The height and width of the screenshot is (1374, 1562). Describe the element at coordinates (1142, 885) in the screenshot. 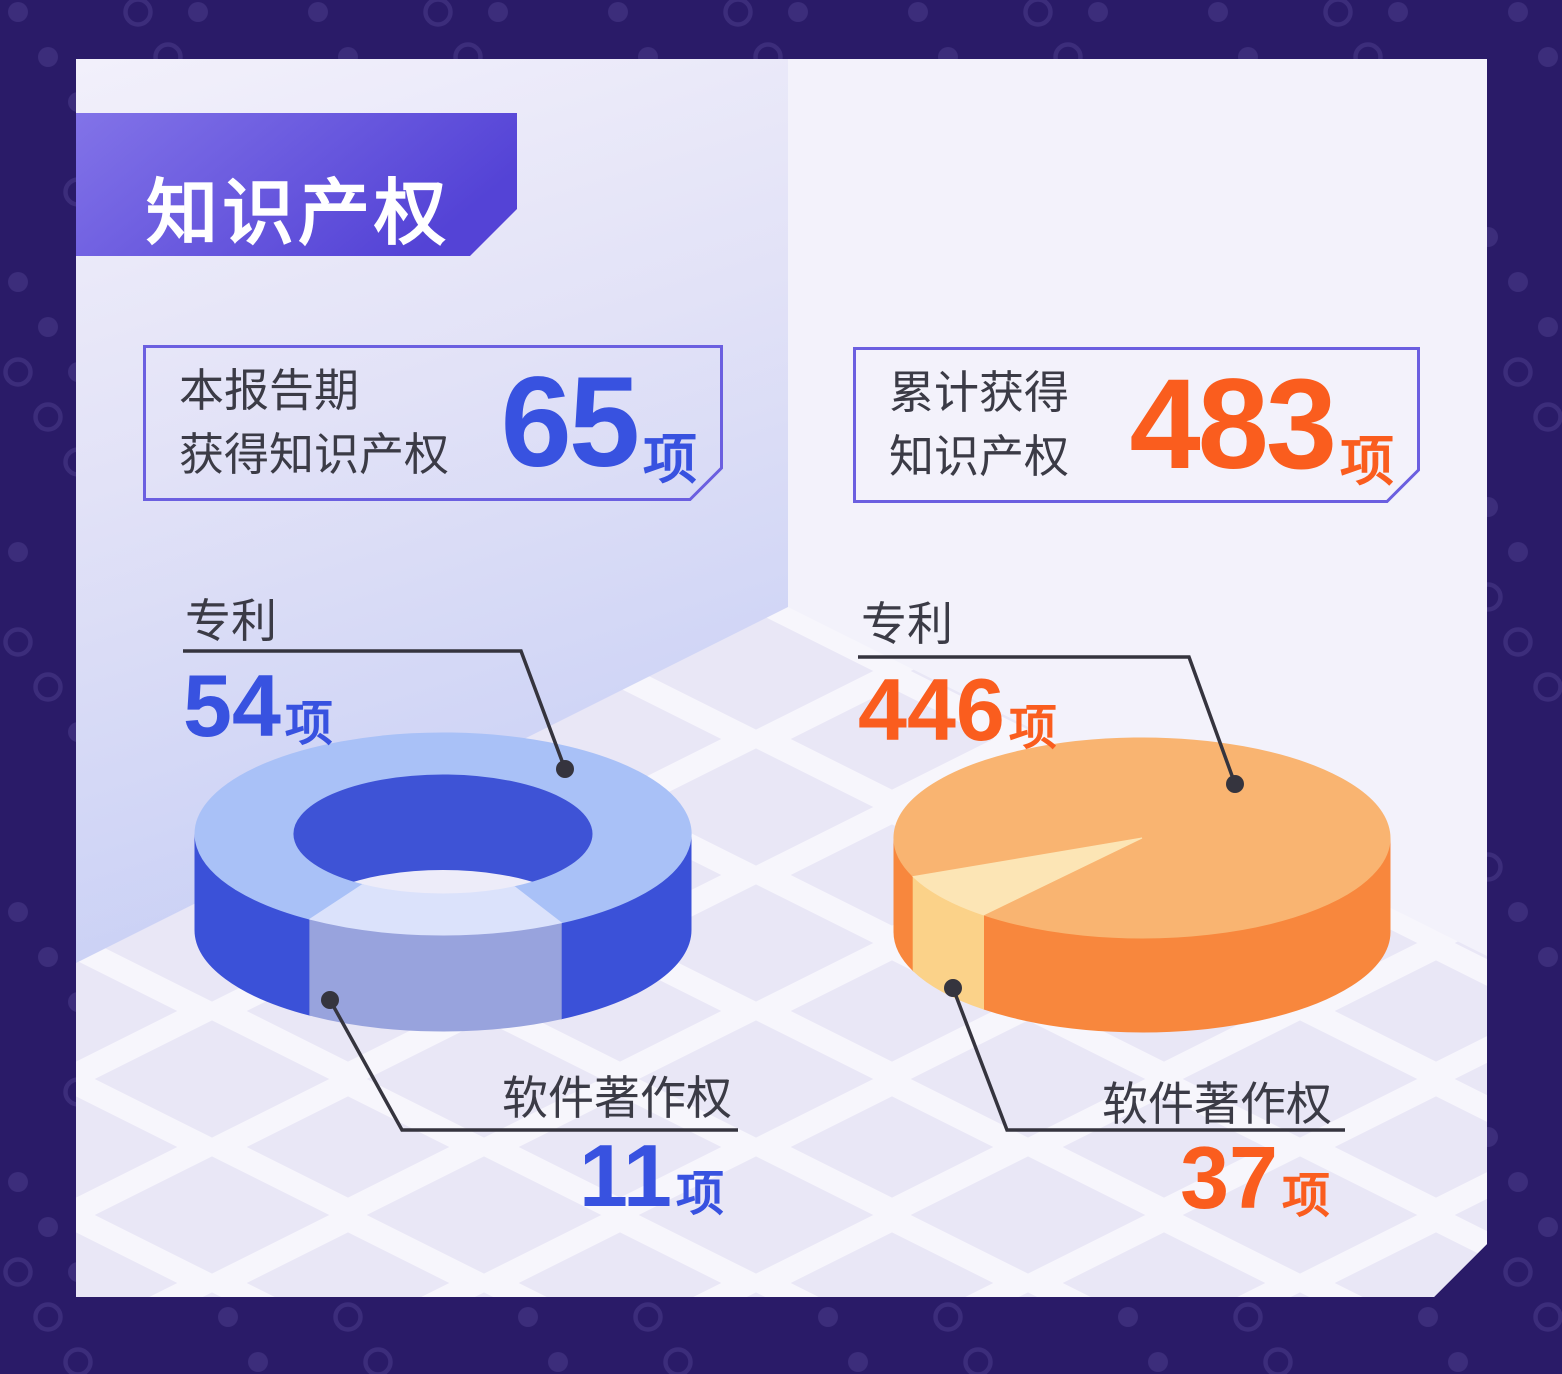

I see `pie-chart-cumulative` at that location.